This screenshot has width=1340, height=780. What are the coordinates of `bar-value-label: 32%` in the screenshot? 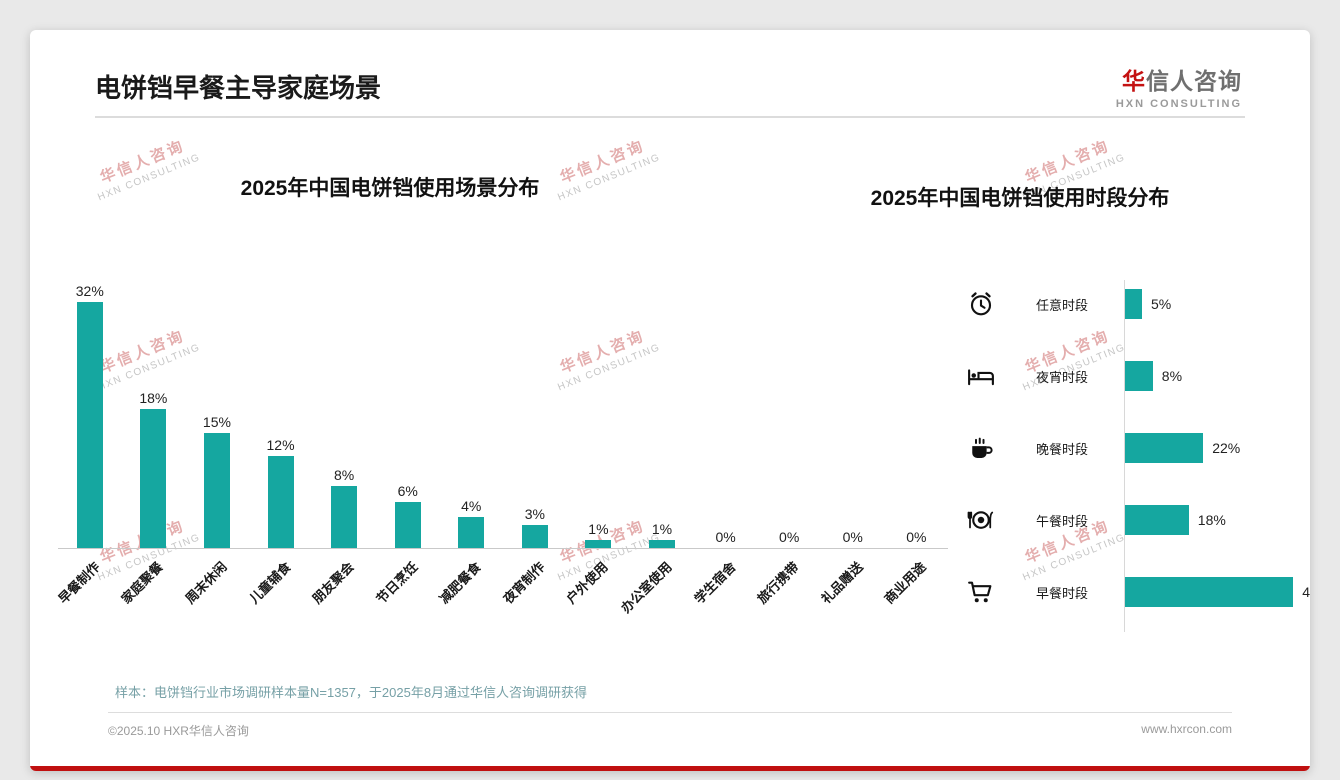 It's located at (89, 290).